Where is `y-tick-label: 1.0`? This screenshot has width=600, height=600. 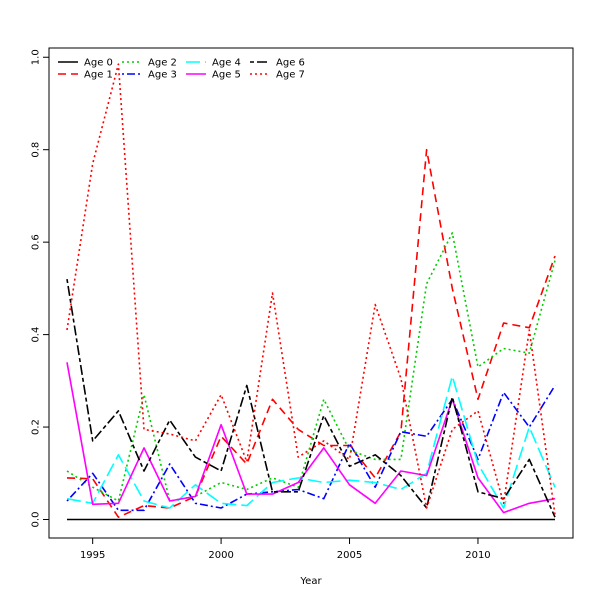
y-tick-label: 1.0 is located at coordinates (36, 57).